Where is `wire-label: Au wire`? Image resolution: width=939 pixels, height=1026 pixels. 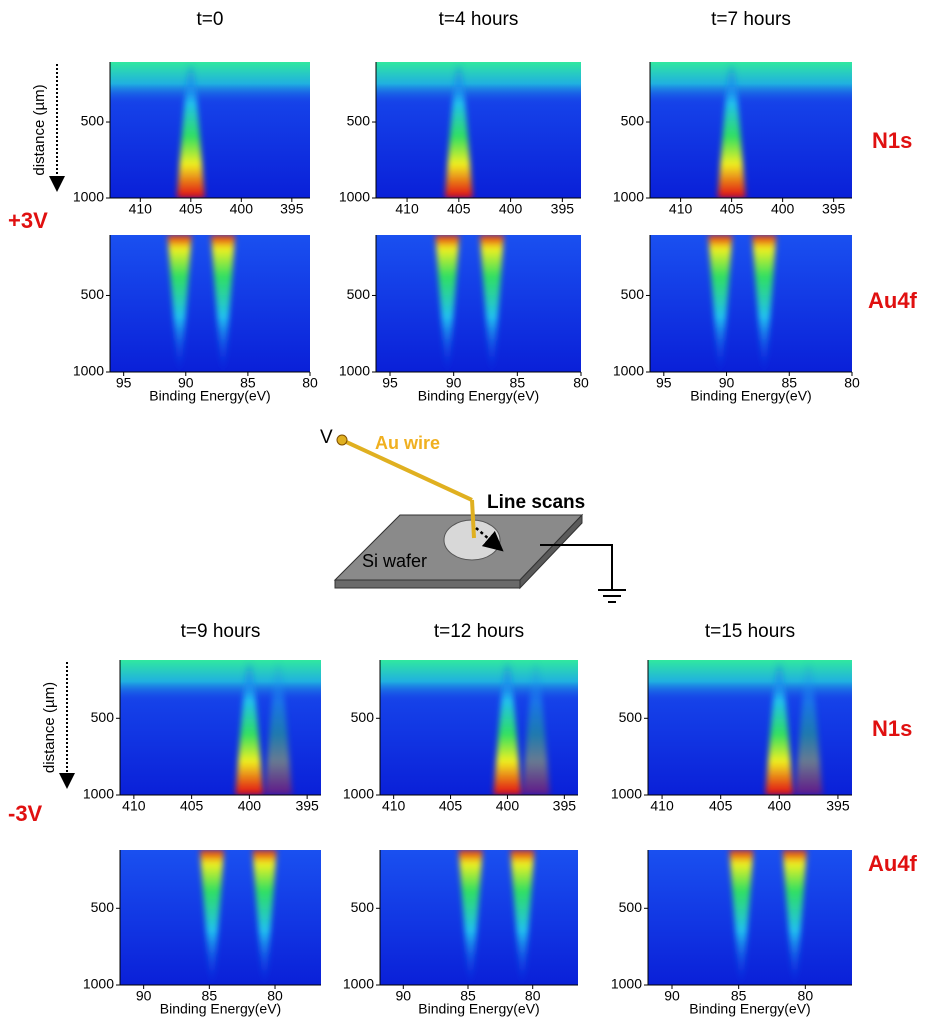 wire-label: Au wire is located at coordinates (407, 443).